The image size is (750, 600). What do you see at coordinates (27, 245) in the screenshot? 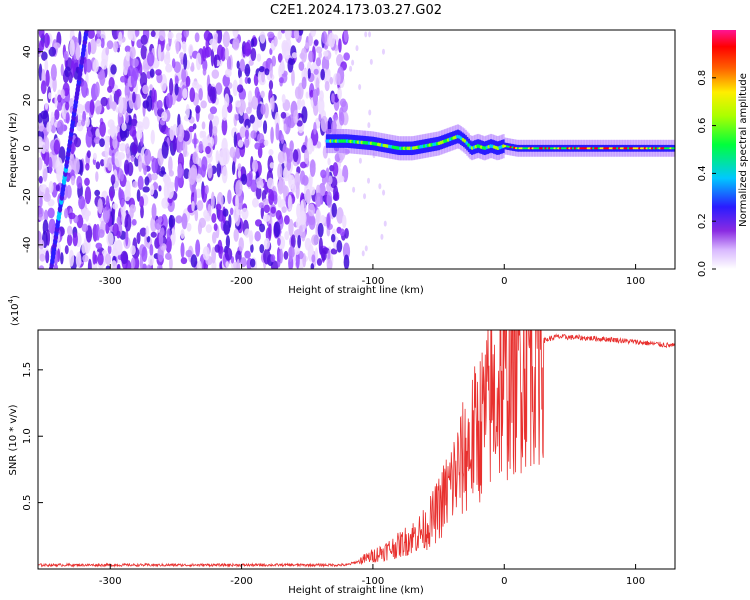
I see `spectrogram-y-tick-label: -40` at bounding box center [27, 245].